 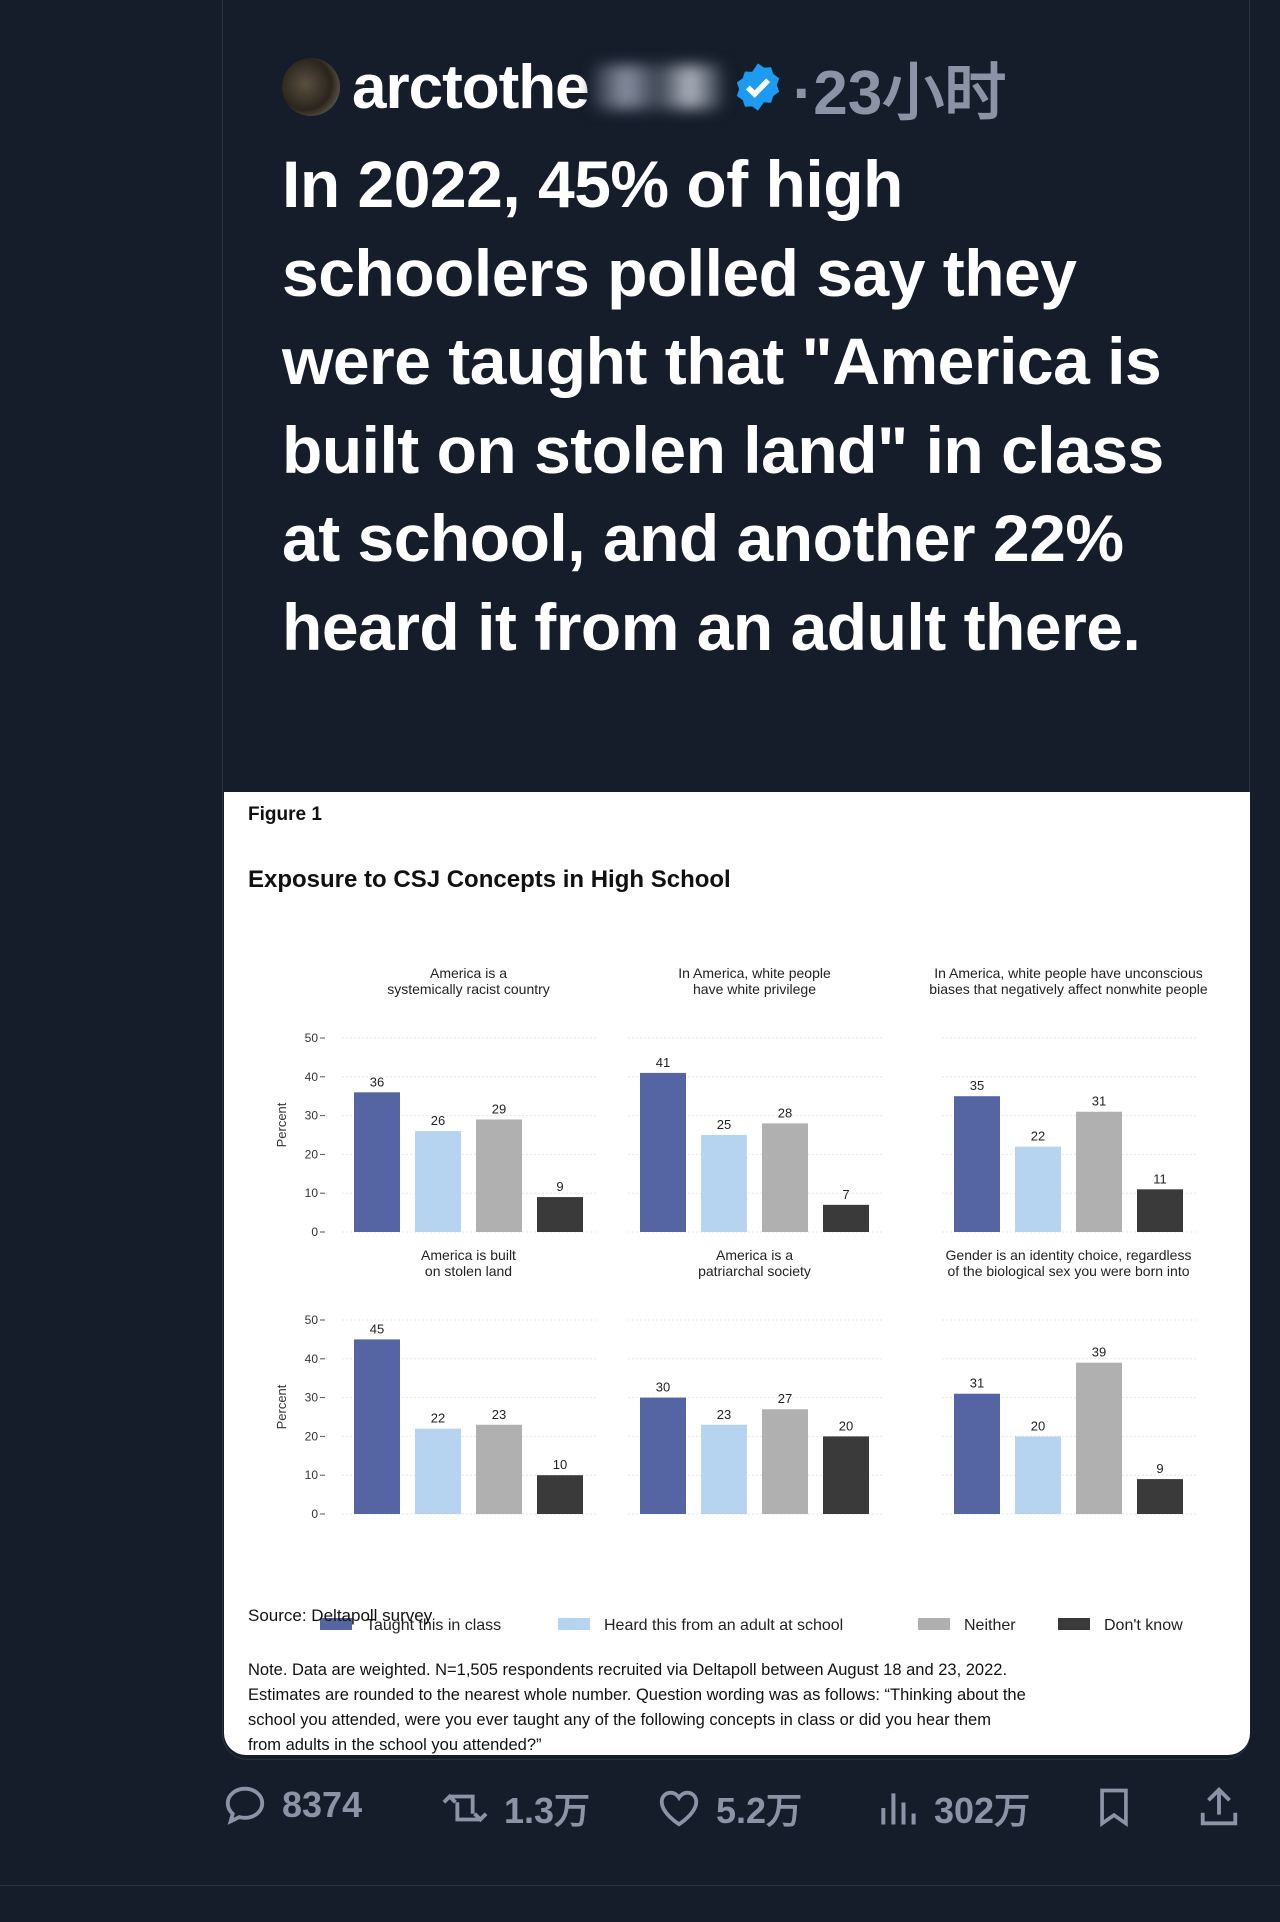 I want to click on bar-label: 10, so click(x=560, y=1464).